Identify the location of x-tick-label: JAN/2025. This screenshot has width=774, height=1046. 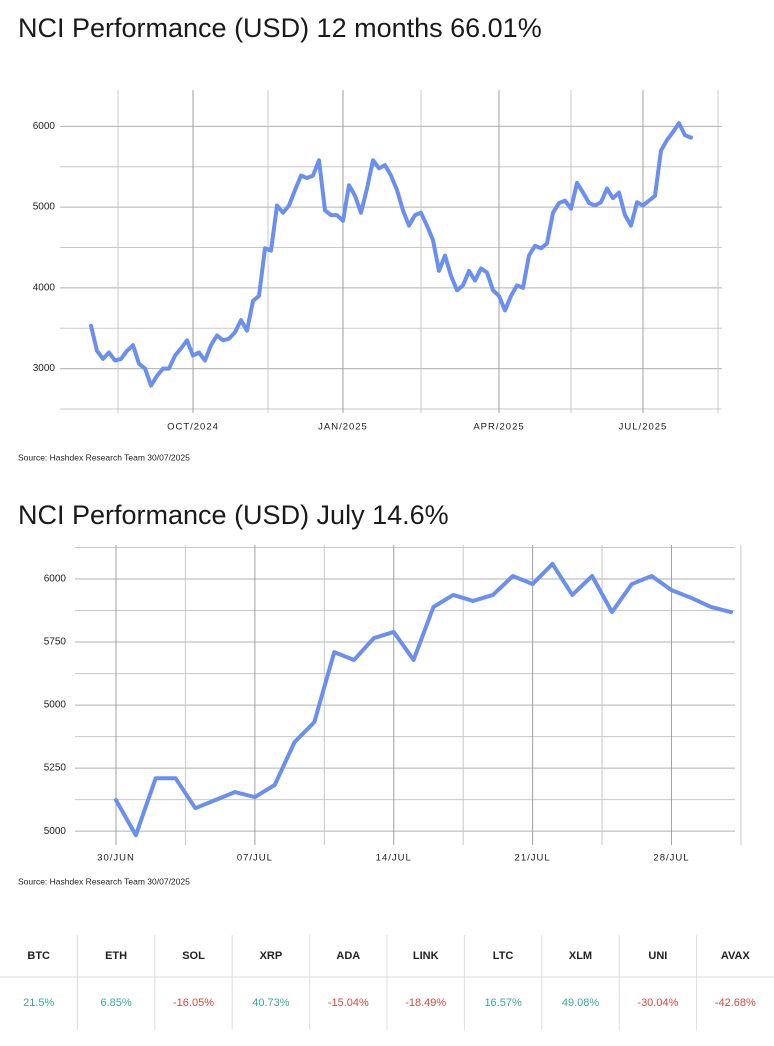
(343, 427).